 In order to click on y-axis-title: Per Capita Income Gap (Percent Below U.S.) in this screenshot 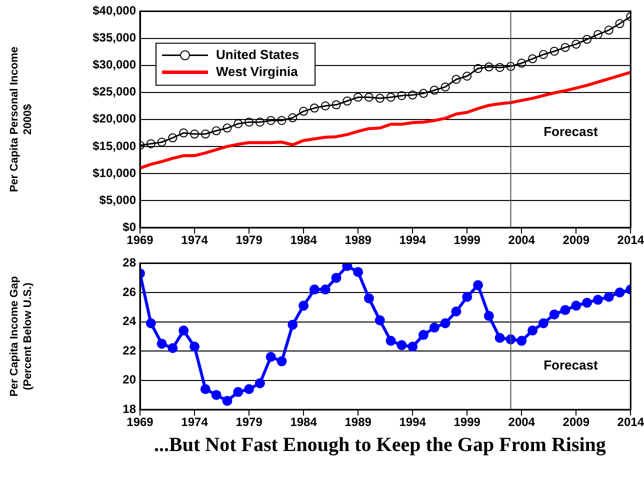, I will do `click(21, 336)`.